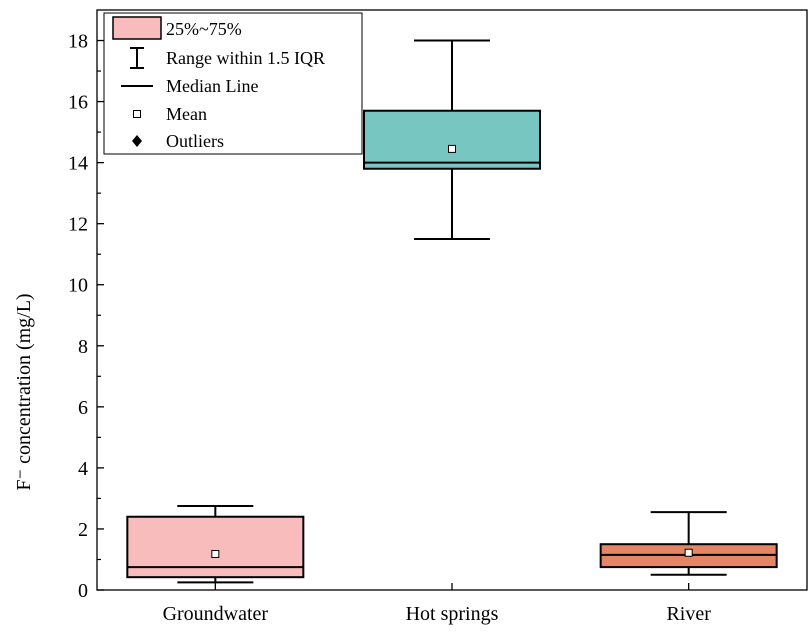 Image resolution: width=810 pixels, height=633 pixels. I want to click on x-tick-label: Hot springs, so click(452, 614).